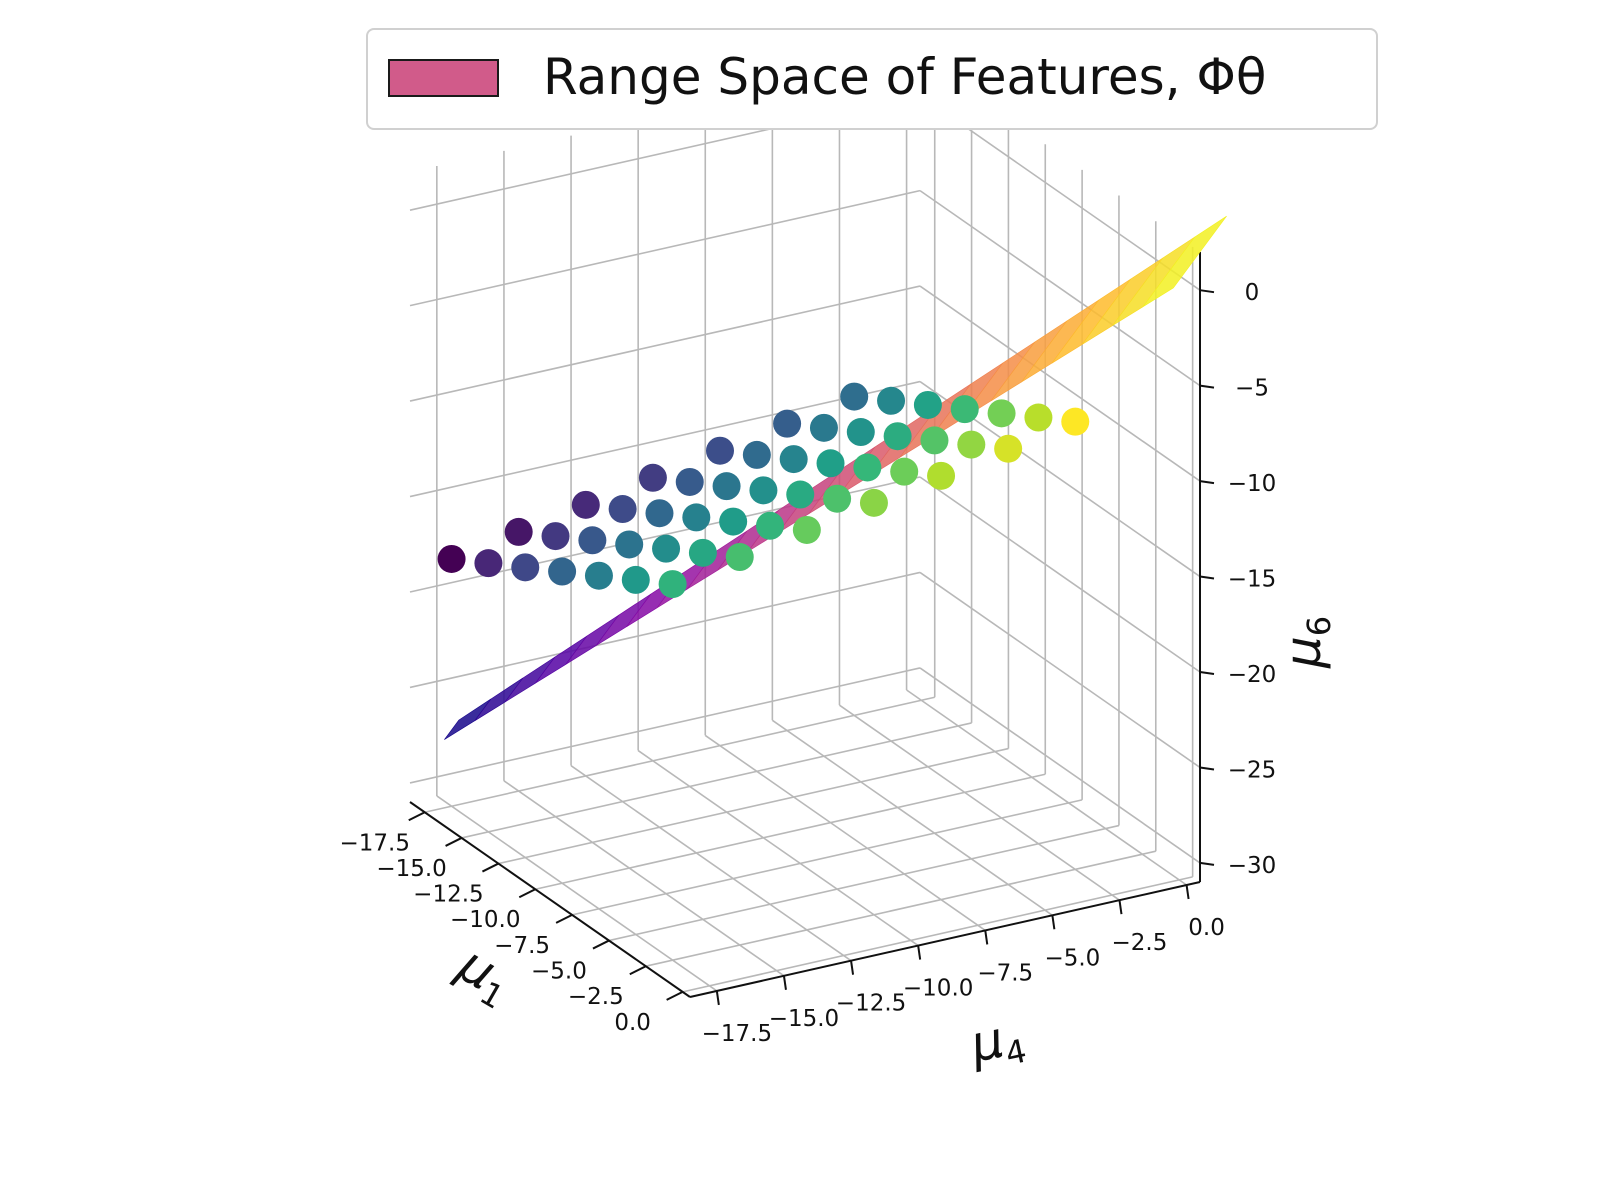 This screenshot has width=1600, height=1200. I want to click on y-tick-label: 0.0, so click(1206, 928).